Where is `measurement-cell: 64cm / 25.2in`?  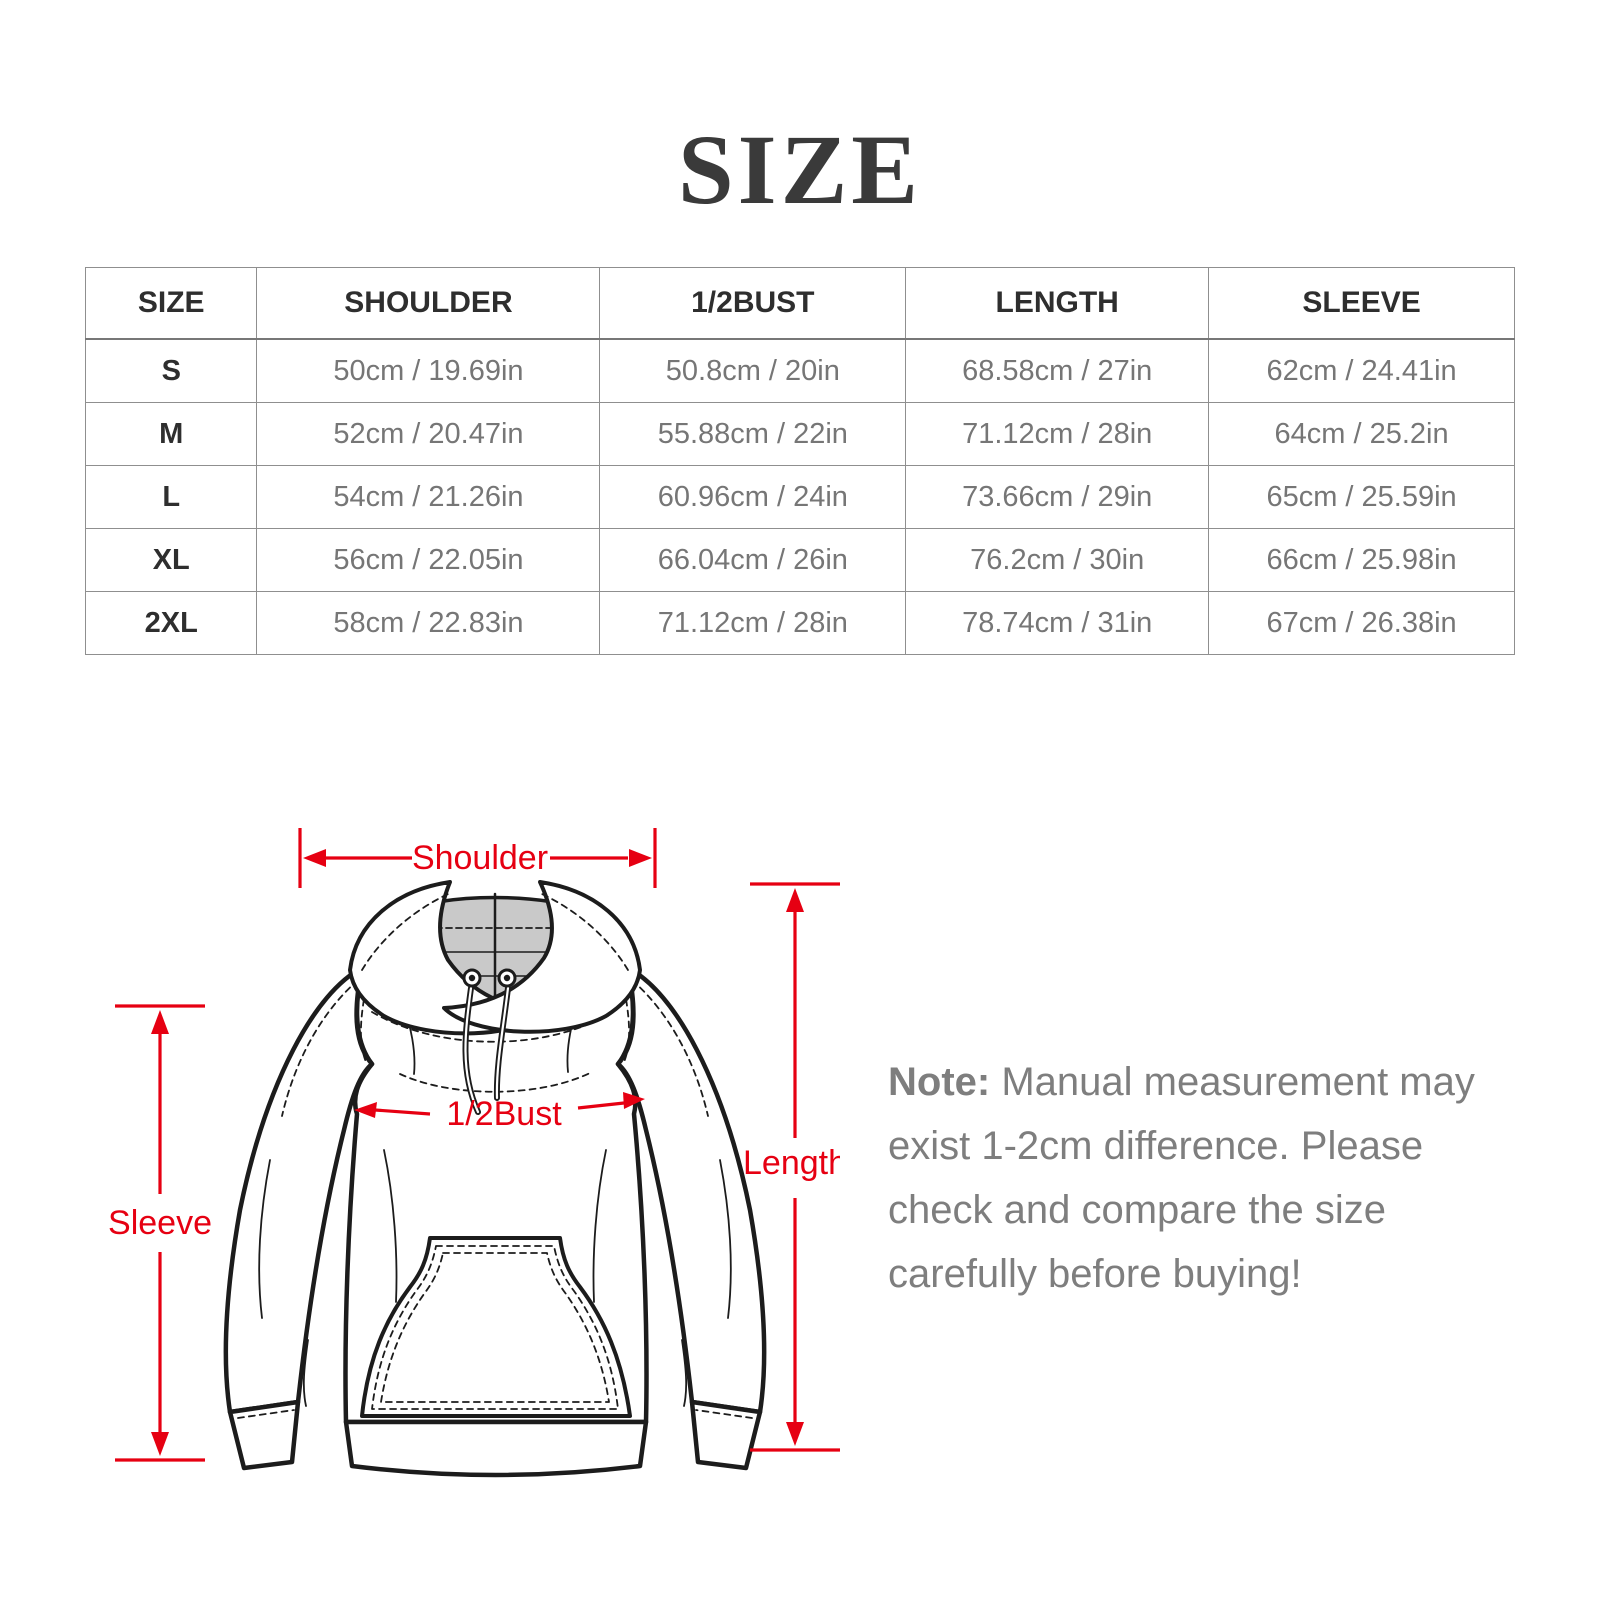
measurement-cell: 64cm / 25.2in is located at coordinates (1361, 434).